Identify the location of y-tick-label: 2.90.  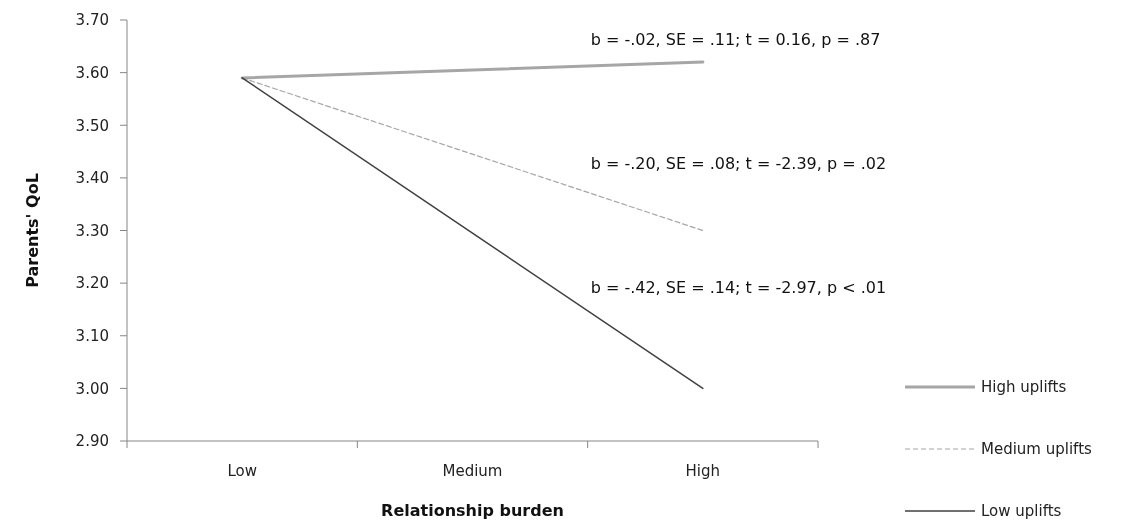
(92, 441).